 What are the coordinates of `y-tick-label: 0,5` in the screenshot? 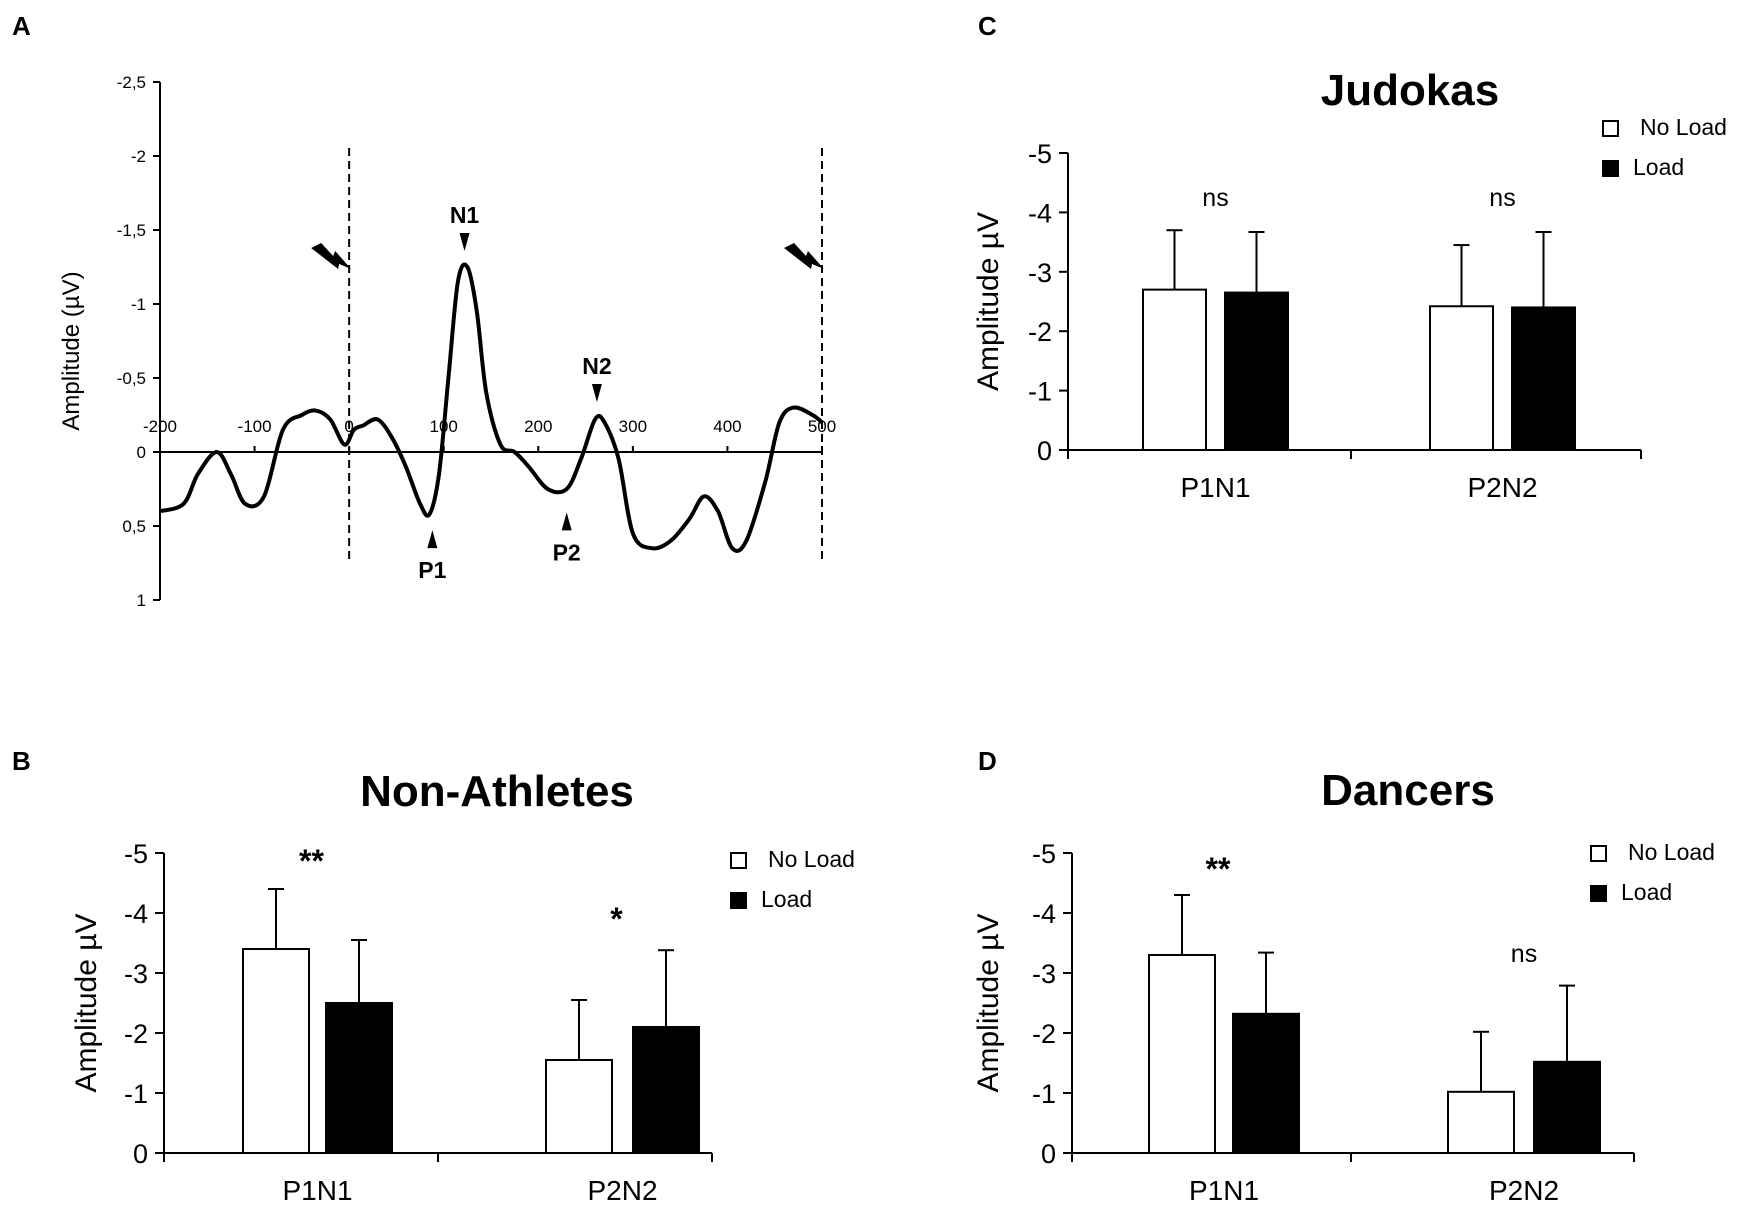 It's located at (134, 526).